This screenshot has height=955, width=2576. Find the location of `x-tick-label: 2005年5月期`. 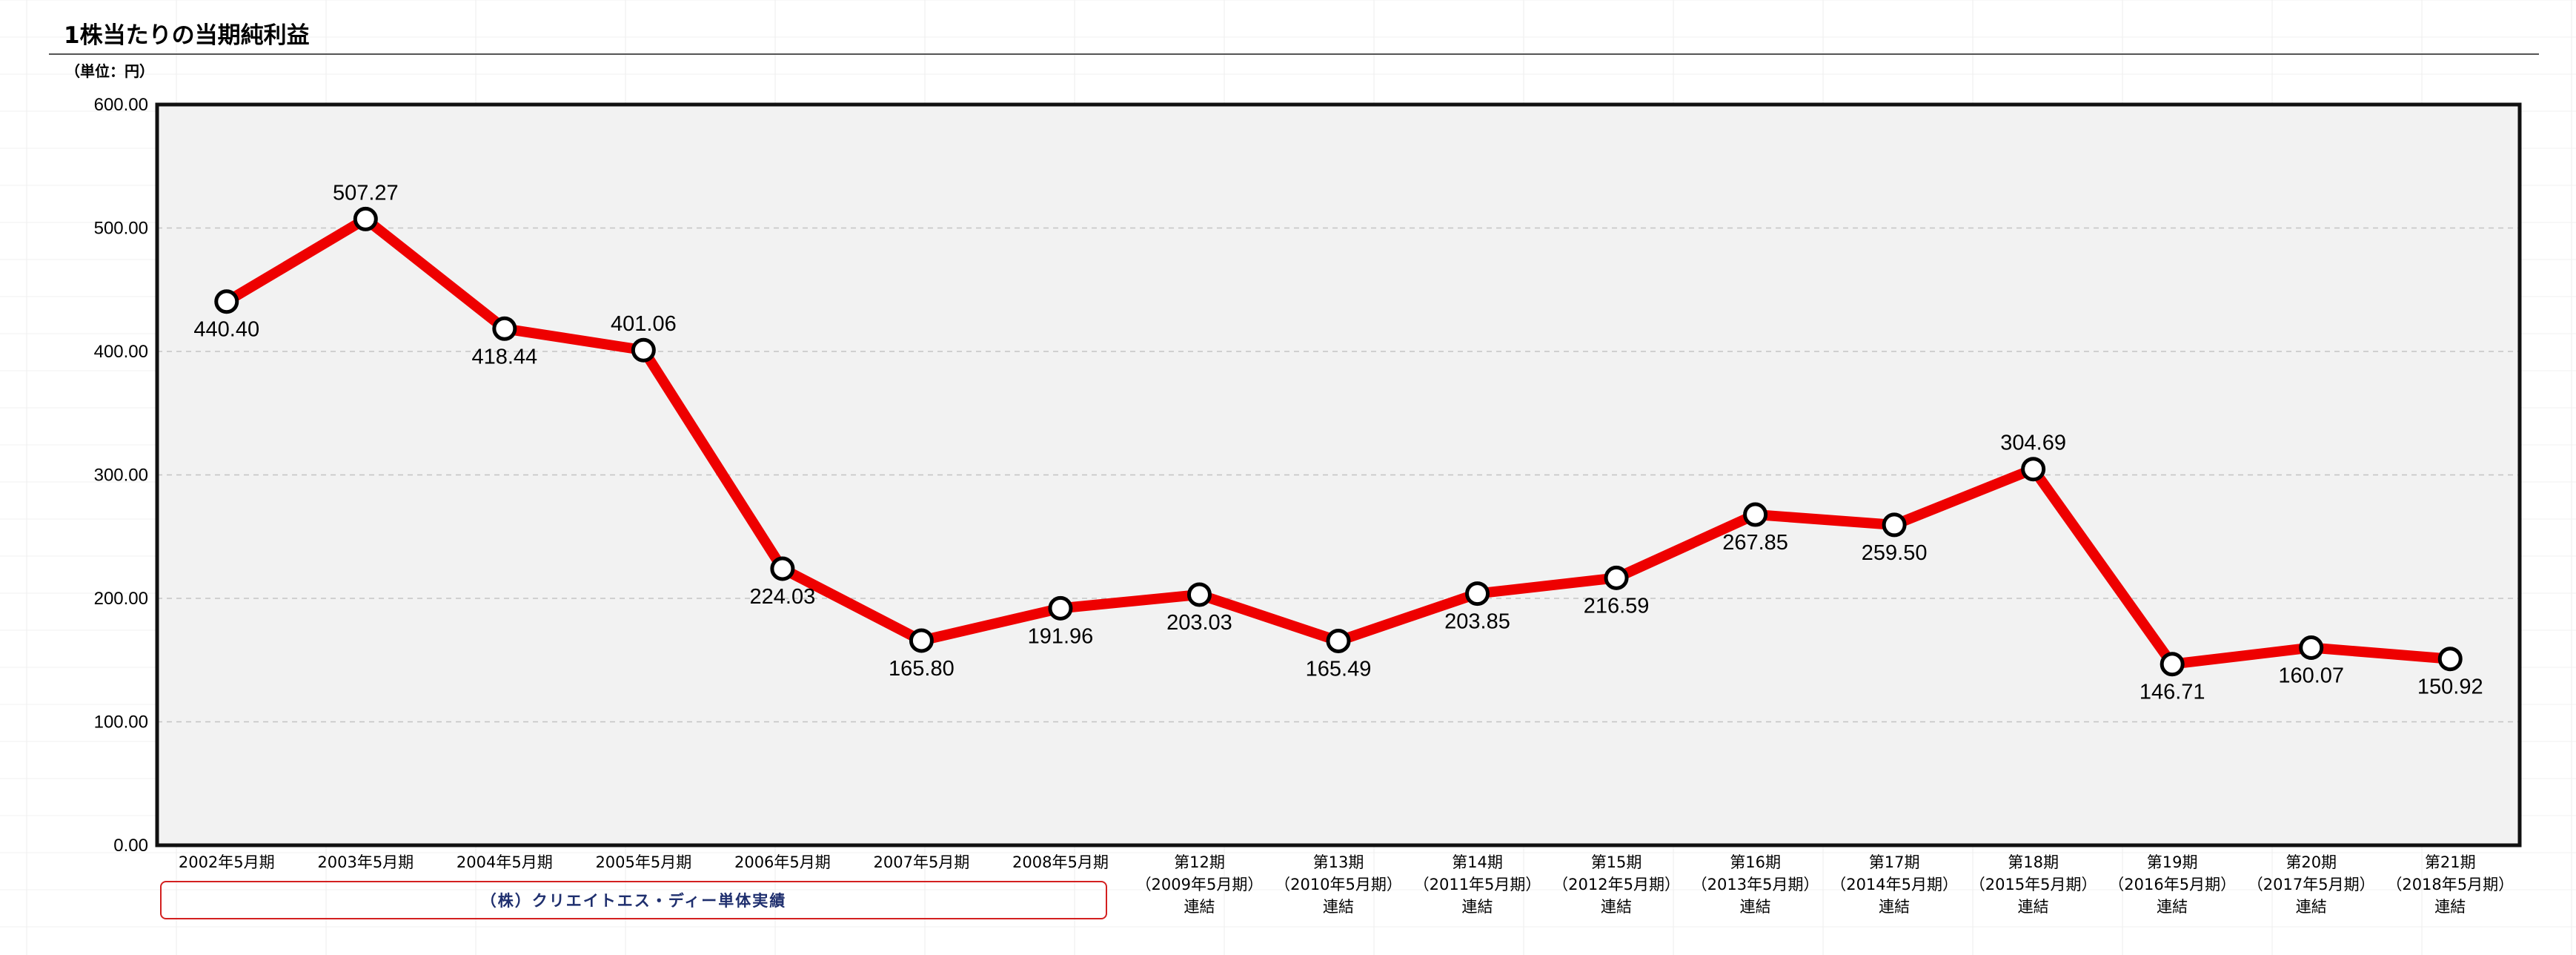

x-tick-label: 2005年5月期 is located at coordinates (643, 862).